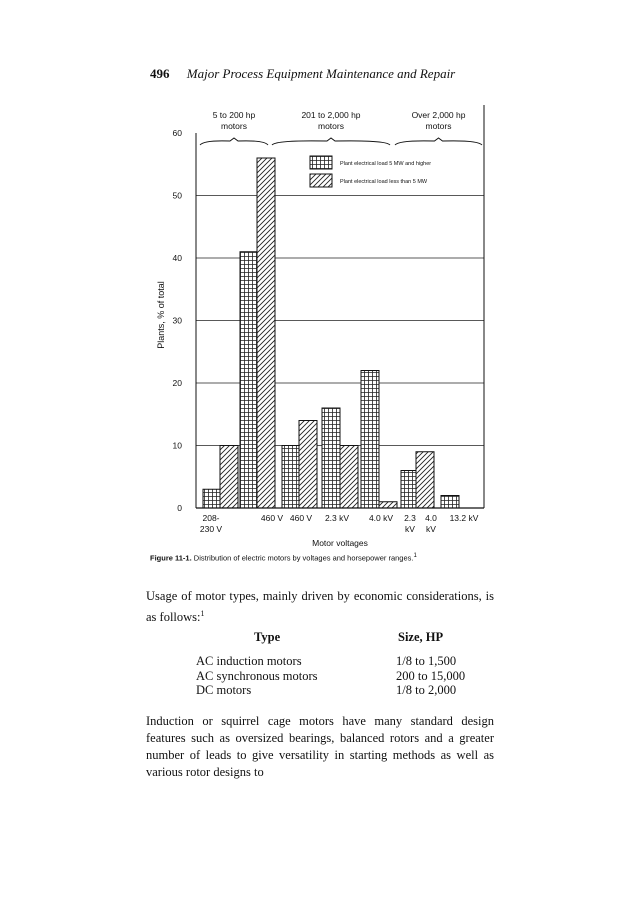  What do you see at coordinates (257, 675) in the screenshot?
I see `motor-type: AC synchronous motors` at bounding box center [257, 675].